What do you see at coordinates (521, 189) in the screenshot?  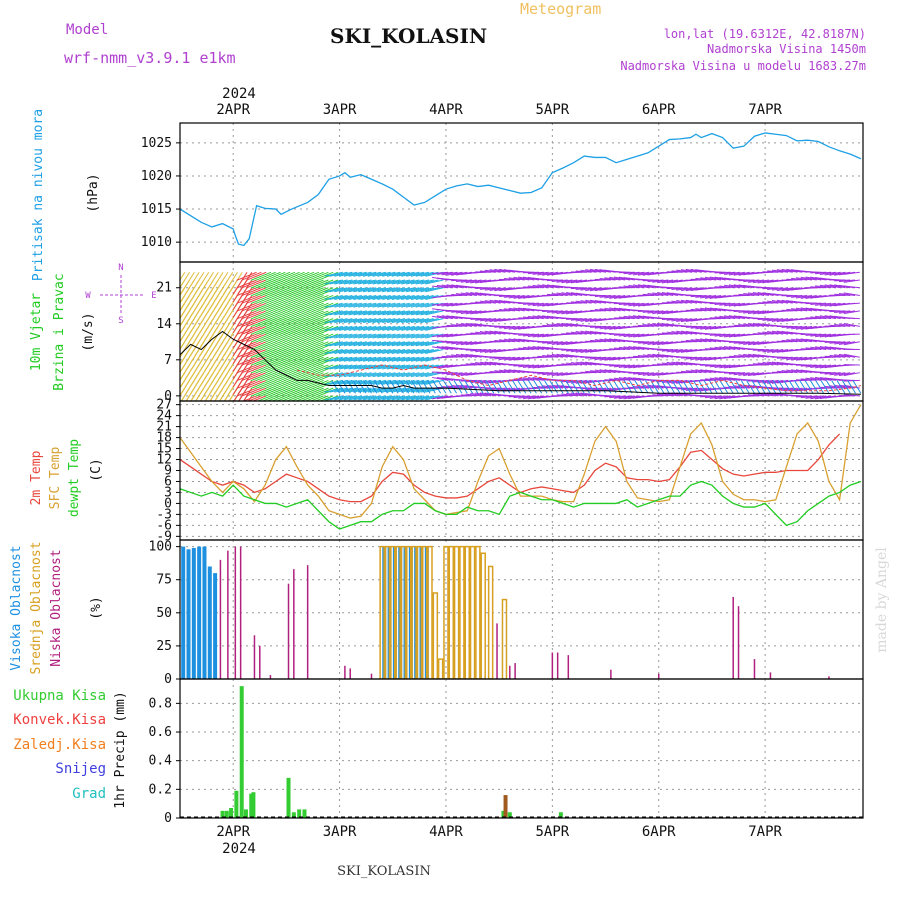 I see `panel-body` at bounding box center [521, 189].